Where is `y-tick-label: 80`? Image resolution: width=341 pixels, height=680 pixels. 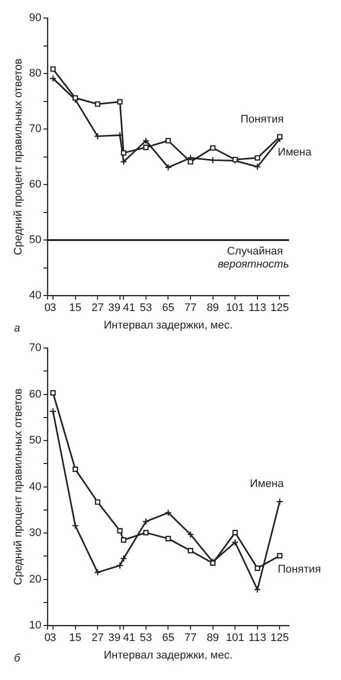
y-tick-label: 80 is located at coordinates (35, 74).